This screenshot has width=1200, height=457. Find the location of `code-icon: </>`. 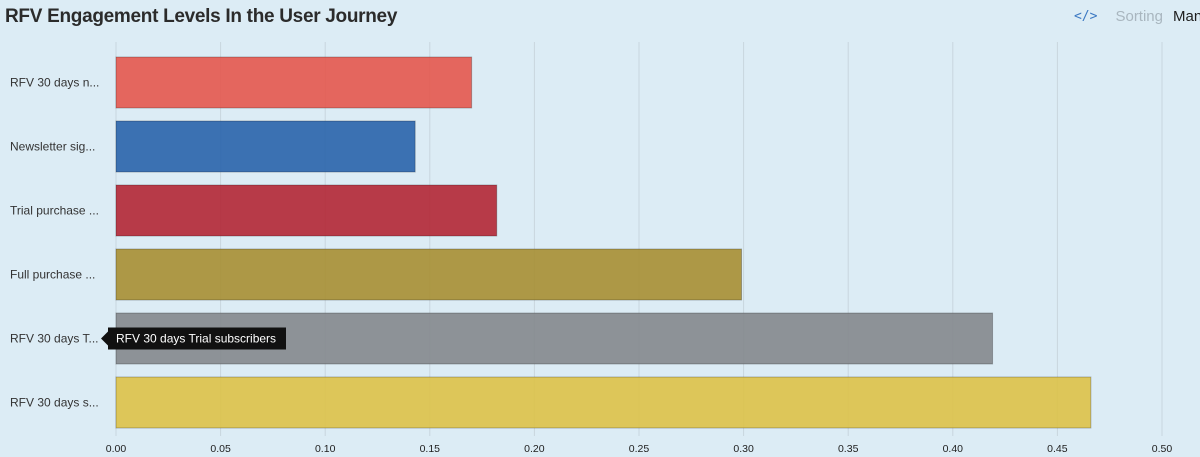

code-icon: </> is located at coordinates (1085, 16).